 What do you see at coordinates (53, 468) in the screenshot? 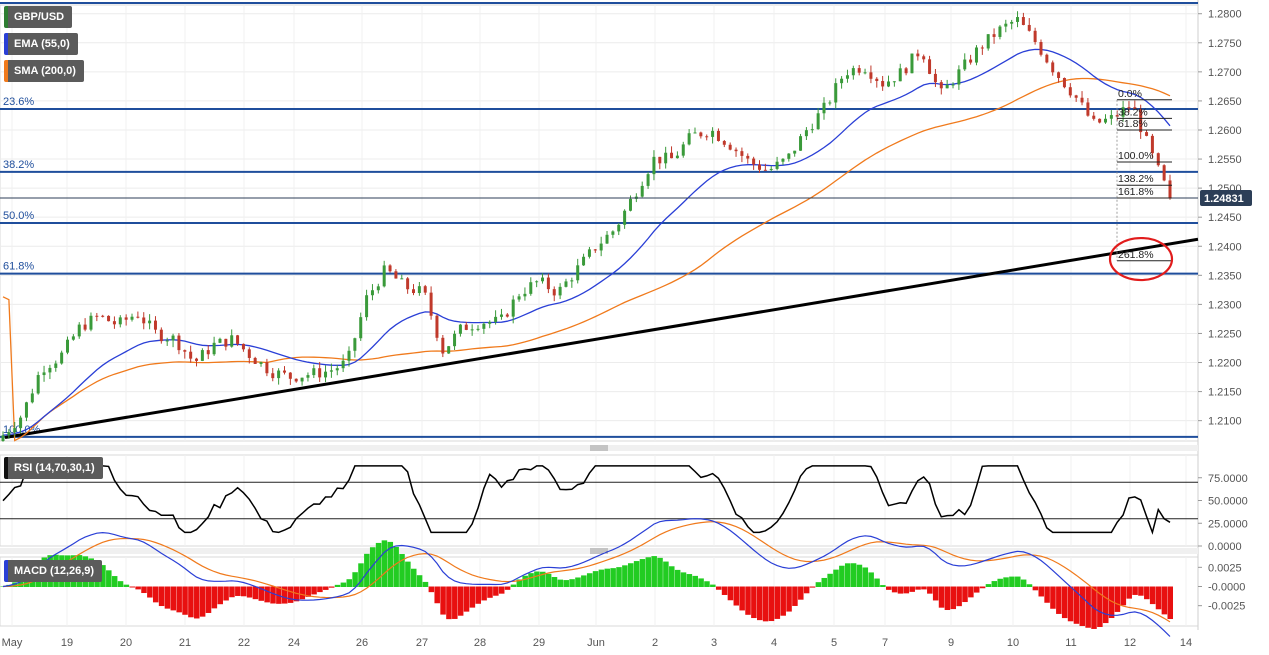
I see `legend-rsi: RSI (14,70,30,1)` at bounding box center [53, 468].